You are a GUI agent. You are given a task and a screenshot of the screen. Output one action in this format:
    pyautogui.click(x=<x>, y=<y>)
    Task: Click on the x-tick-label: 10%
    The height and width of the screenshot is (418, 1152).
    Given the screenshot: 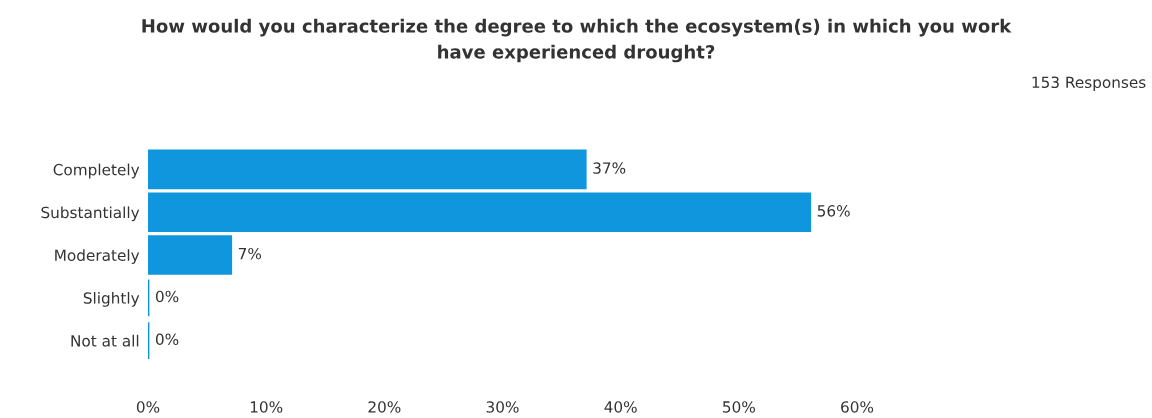 What is the action you would take?
    pyautogui.click(x=266, y=407)
    